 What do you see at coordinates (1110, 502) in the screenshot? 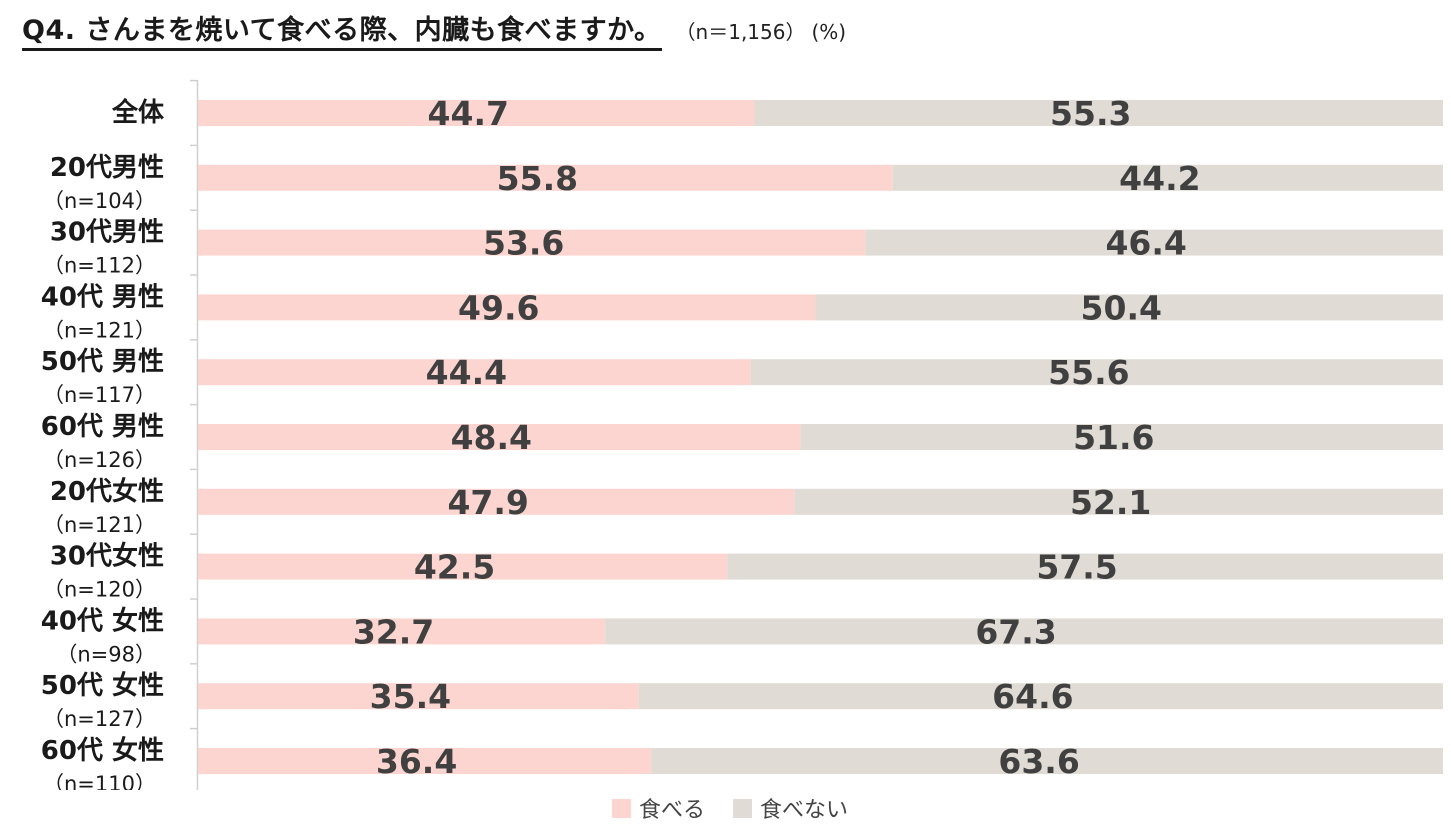
I see `data-label-not-eat: 52.1` at bounding box center [1110, 502].